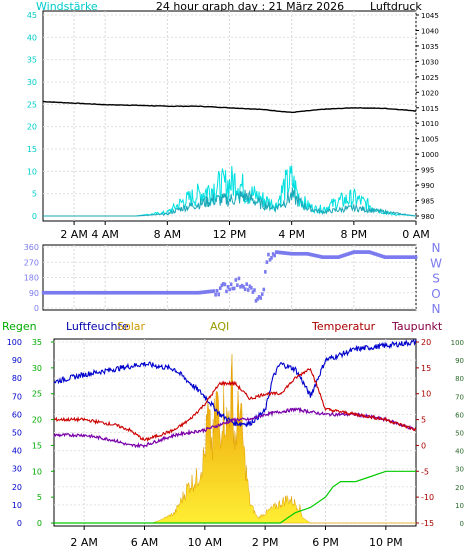 The width and height of the screenshot is (467, 560). Describe the element at coordinates (84, 542) in the screenshot. I see `x-tick-label: 2 AM` at that location.